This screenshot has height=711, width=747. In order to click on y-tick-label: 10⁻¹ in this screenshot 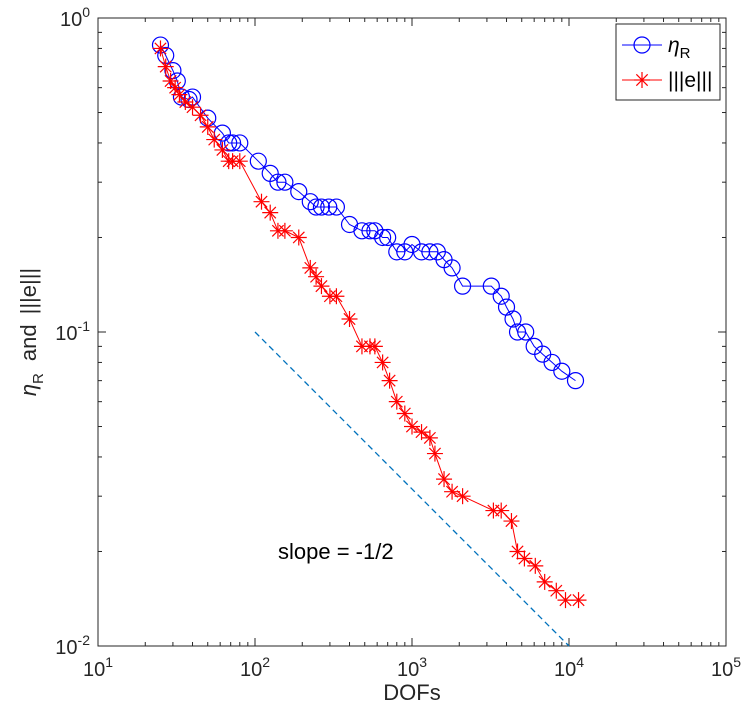, I will do `click(72, 331)`.